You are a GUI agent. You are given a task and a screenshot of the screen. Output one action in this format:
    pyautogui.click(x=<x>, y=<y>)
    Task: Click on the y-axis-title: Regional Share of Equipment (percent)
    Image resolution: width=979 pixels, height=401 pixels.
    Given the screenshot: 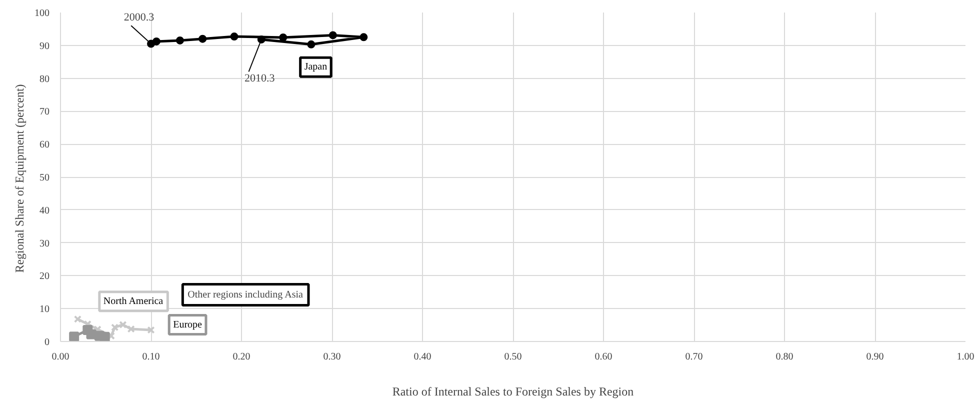 What is the action you would take?
    pyautogui.click(x=19, y=178)
    